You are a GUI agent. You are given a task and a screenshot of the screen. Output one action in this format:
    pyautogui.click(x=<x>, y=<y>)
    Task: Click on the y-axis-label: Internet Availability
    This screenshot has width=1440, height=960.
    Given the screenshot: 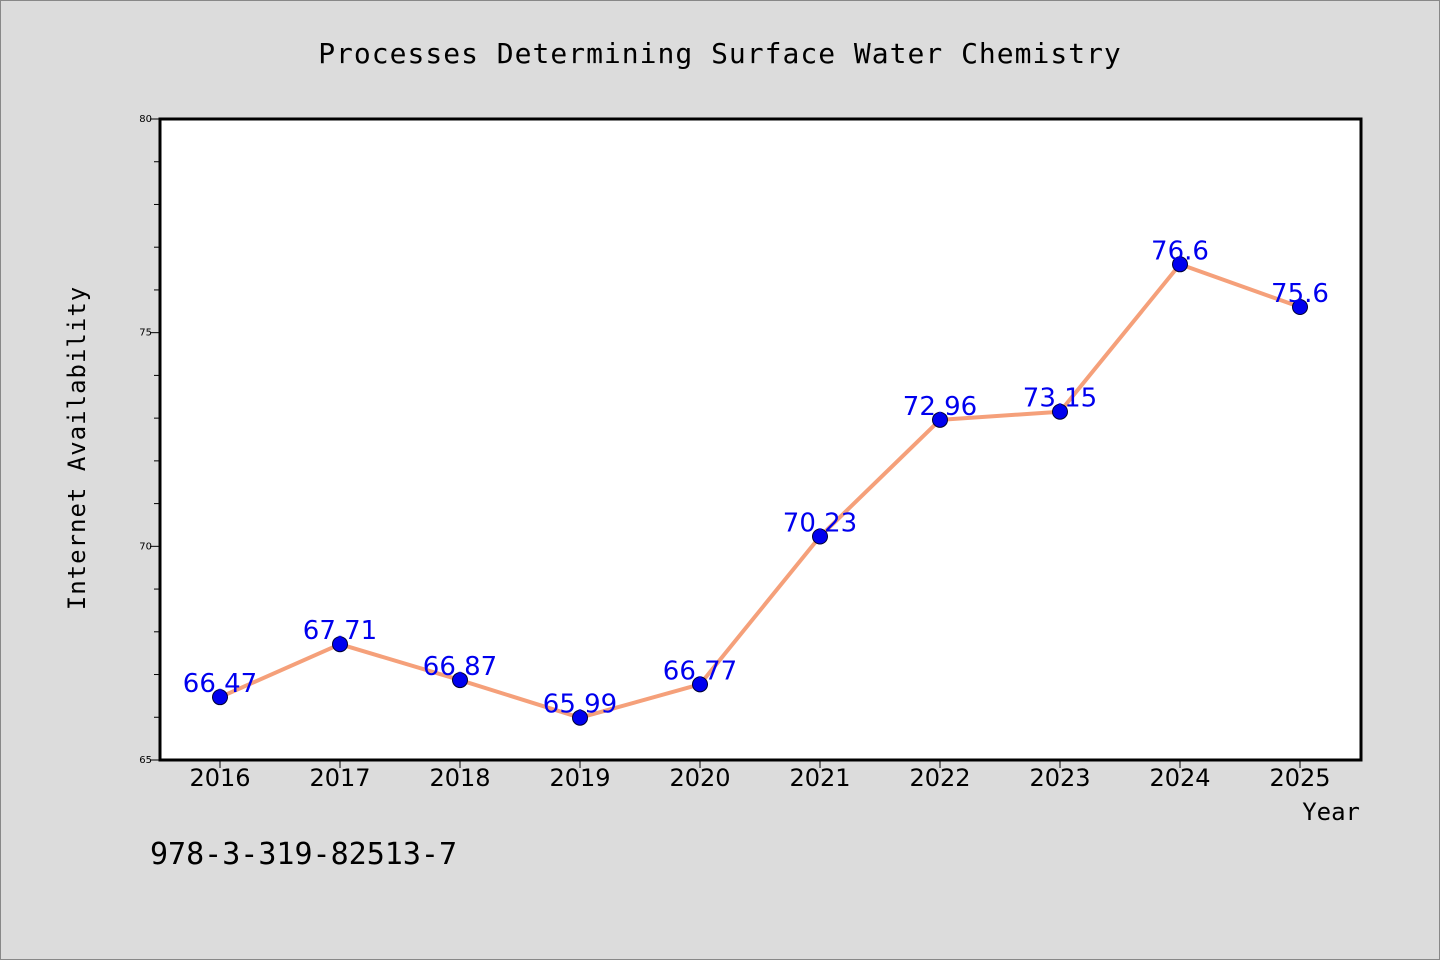 What is the action you would take?
    pyautogui.click(x=77, y=448)
    